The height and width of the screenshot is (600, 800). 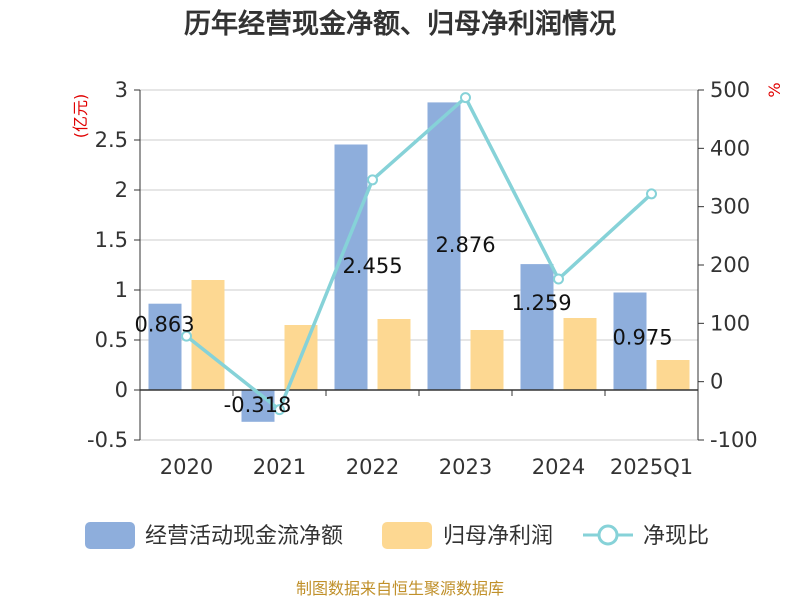 What do you see at coordinates (110, 535) in the screenshot?
I see `legend-swatch-cashflow` at bounding box center [110, 535].